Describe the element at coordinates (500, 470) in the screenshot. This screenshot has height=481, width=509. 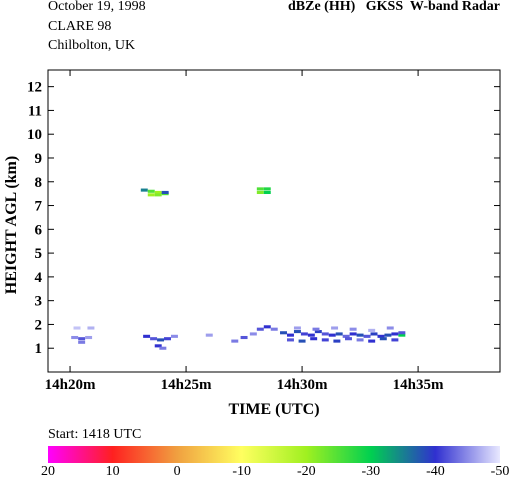
I see `colorbar-label: -50` at that location.